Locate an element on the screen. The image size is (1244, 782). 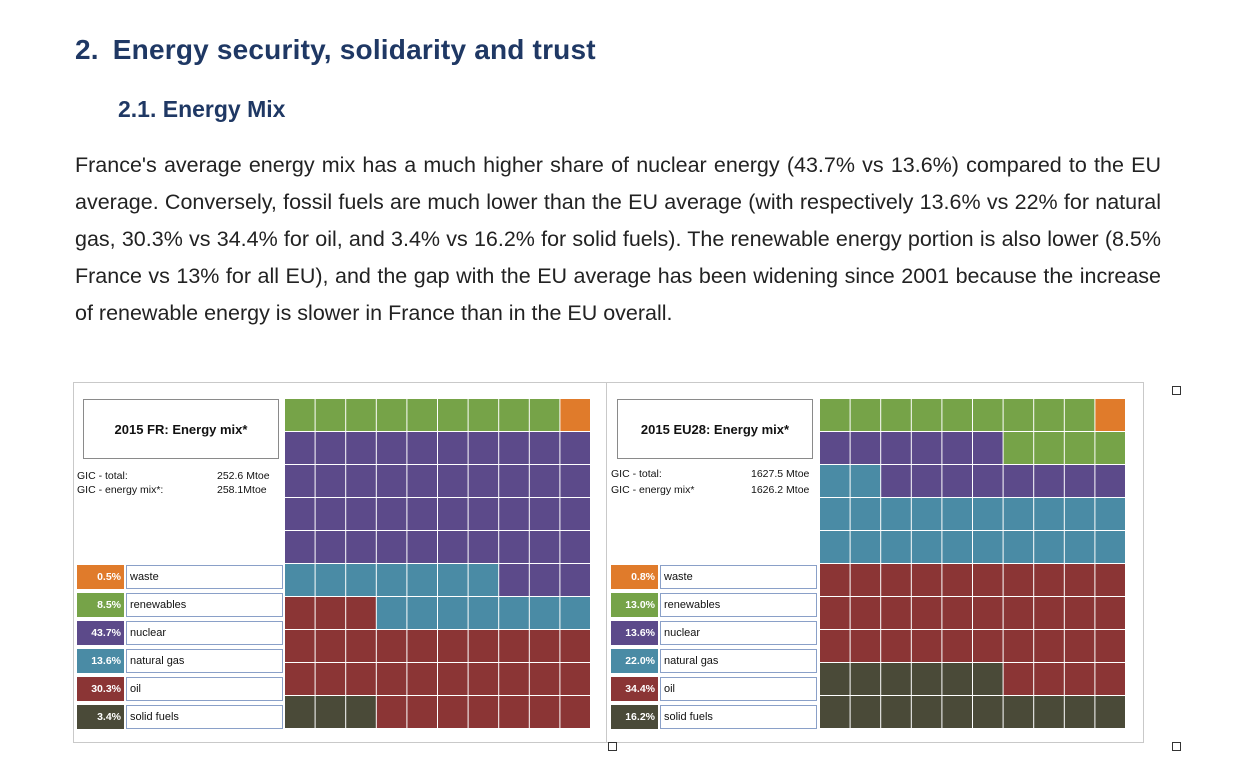
chart-title: 2015 EU28: Energy mix* is located at coordinates (715, 429).